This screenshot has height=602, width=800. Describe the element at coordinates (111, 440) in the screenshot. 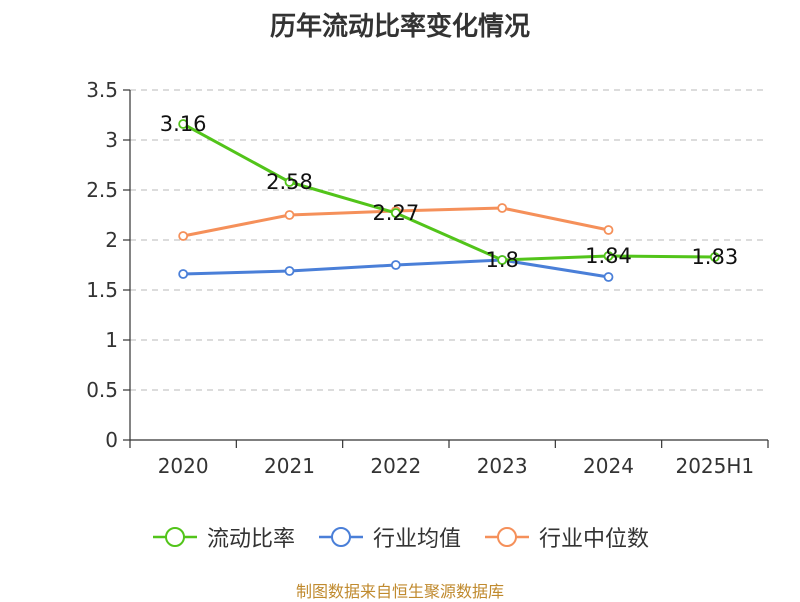

I see `y-tick-label: 0` at that location.